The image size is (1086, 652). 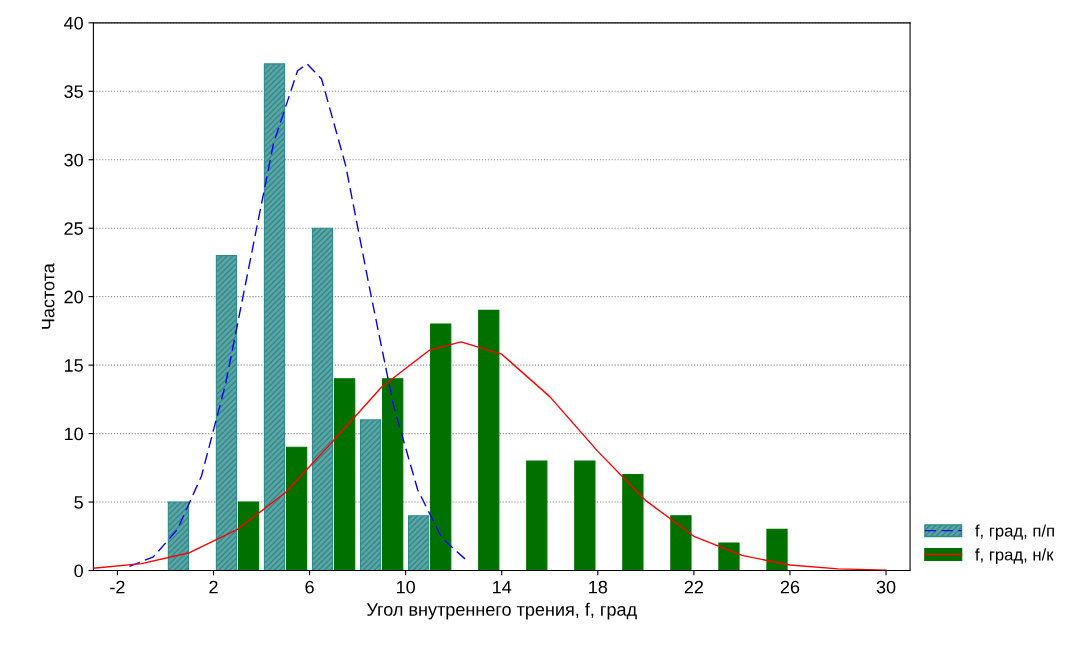 I want to click on y-tick-label: 10, so click(x=73, y=434).